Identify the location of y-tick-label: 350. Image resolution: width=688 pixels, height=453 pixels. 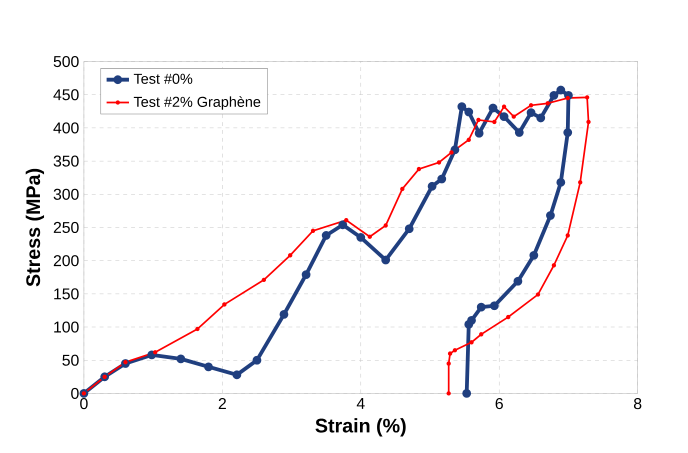
(66, 161).